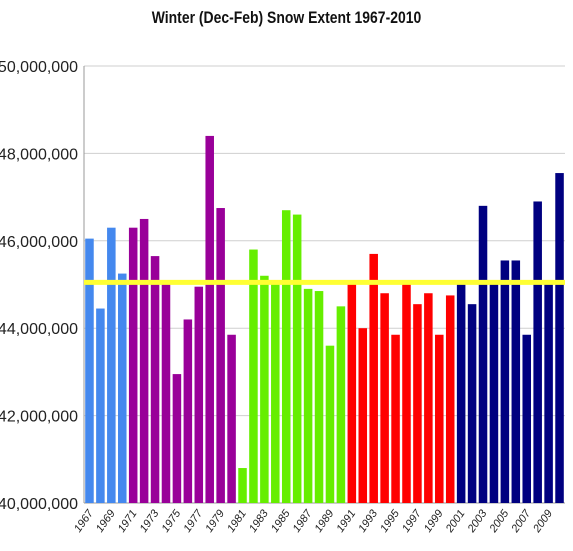 The width and height of the screenshot is (573, 551). Describe the element at coordinates (439, 418) in the screenshot. I see `bar-1999` at that location.